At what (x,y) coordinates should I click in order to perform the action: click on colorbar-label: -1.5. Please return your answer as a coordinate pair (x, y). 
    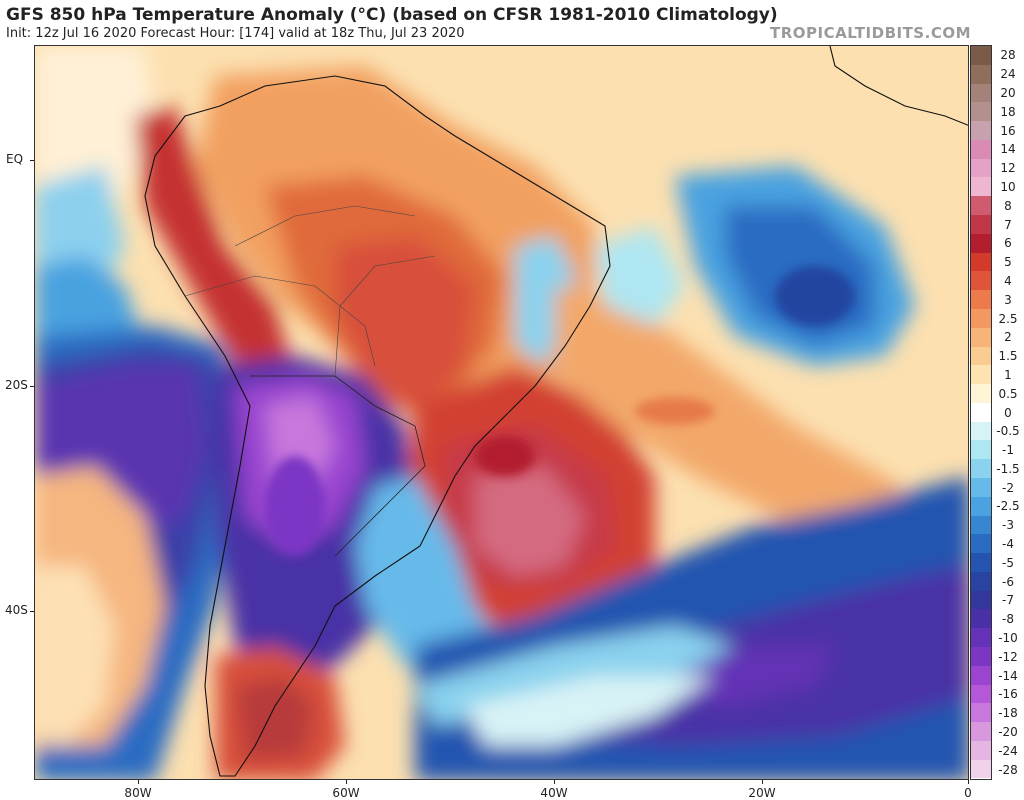
    Looking at the image, I should click on (1008, 468).